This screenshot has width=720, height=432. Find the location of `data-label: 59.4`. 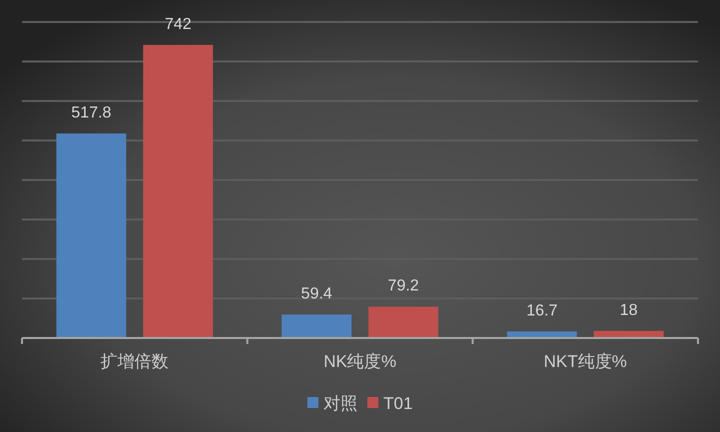

data-label: 59.4 is located at coordinates (316, 294).